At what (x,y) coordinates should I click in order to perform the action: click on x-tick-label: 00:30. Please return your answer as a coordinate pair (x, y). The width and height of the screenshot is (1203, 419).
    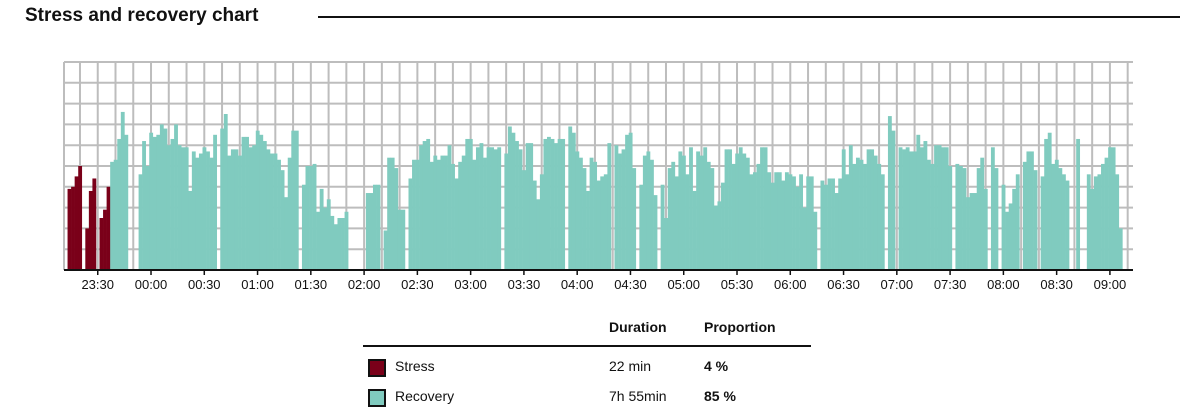
    Looking at the image, I should click on (204, 284).